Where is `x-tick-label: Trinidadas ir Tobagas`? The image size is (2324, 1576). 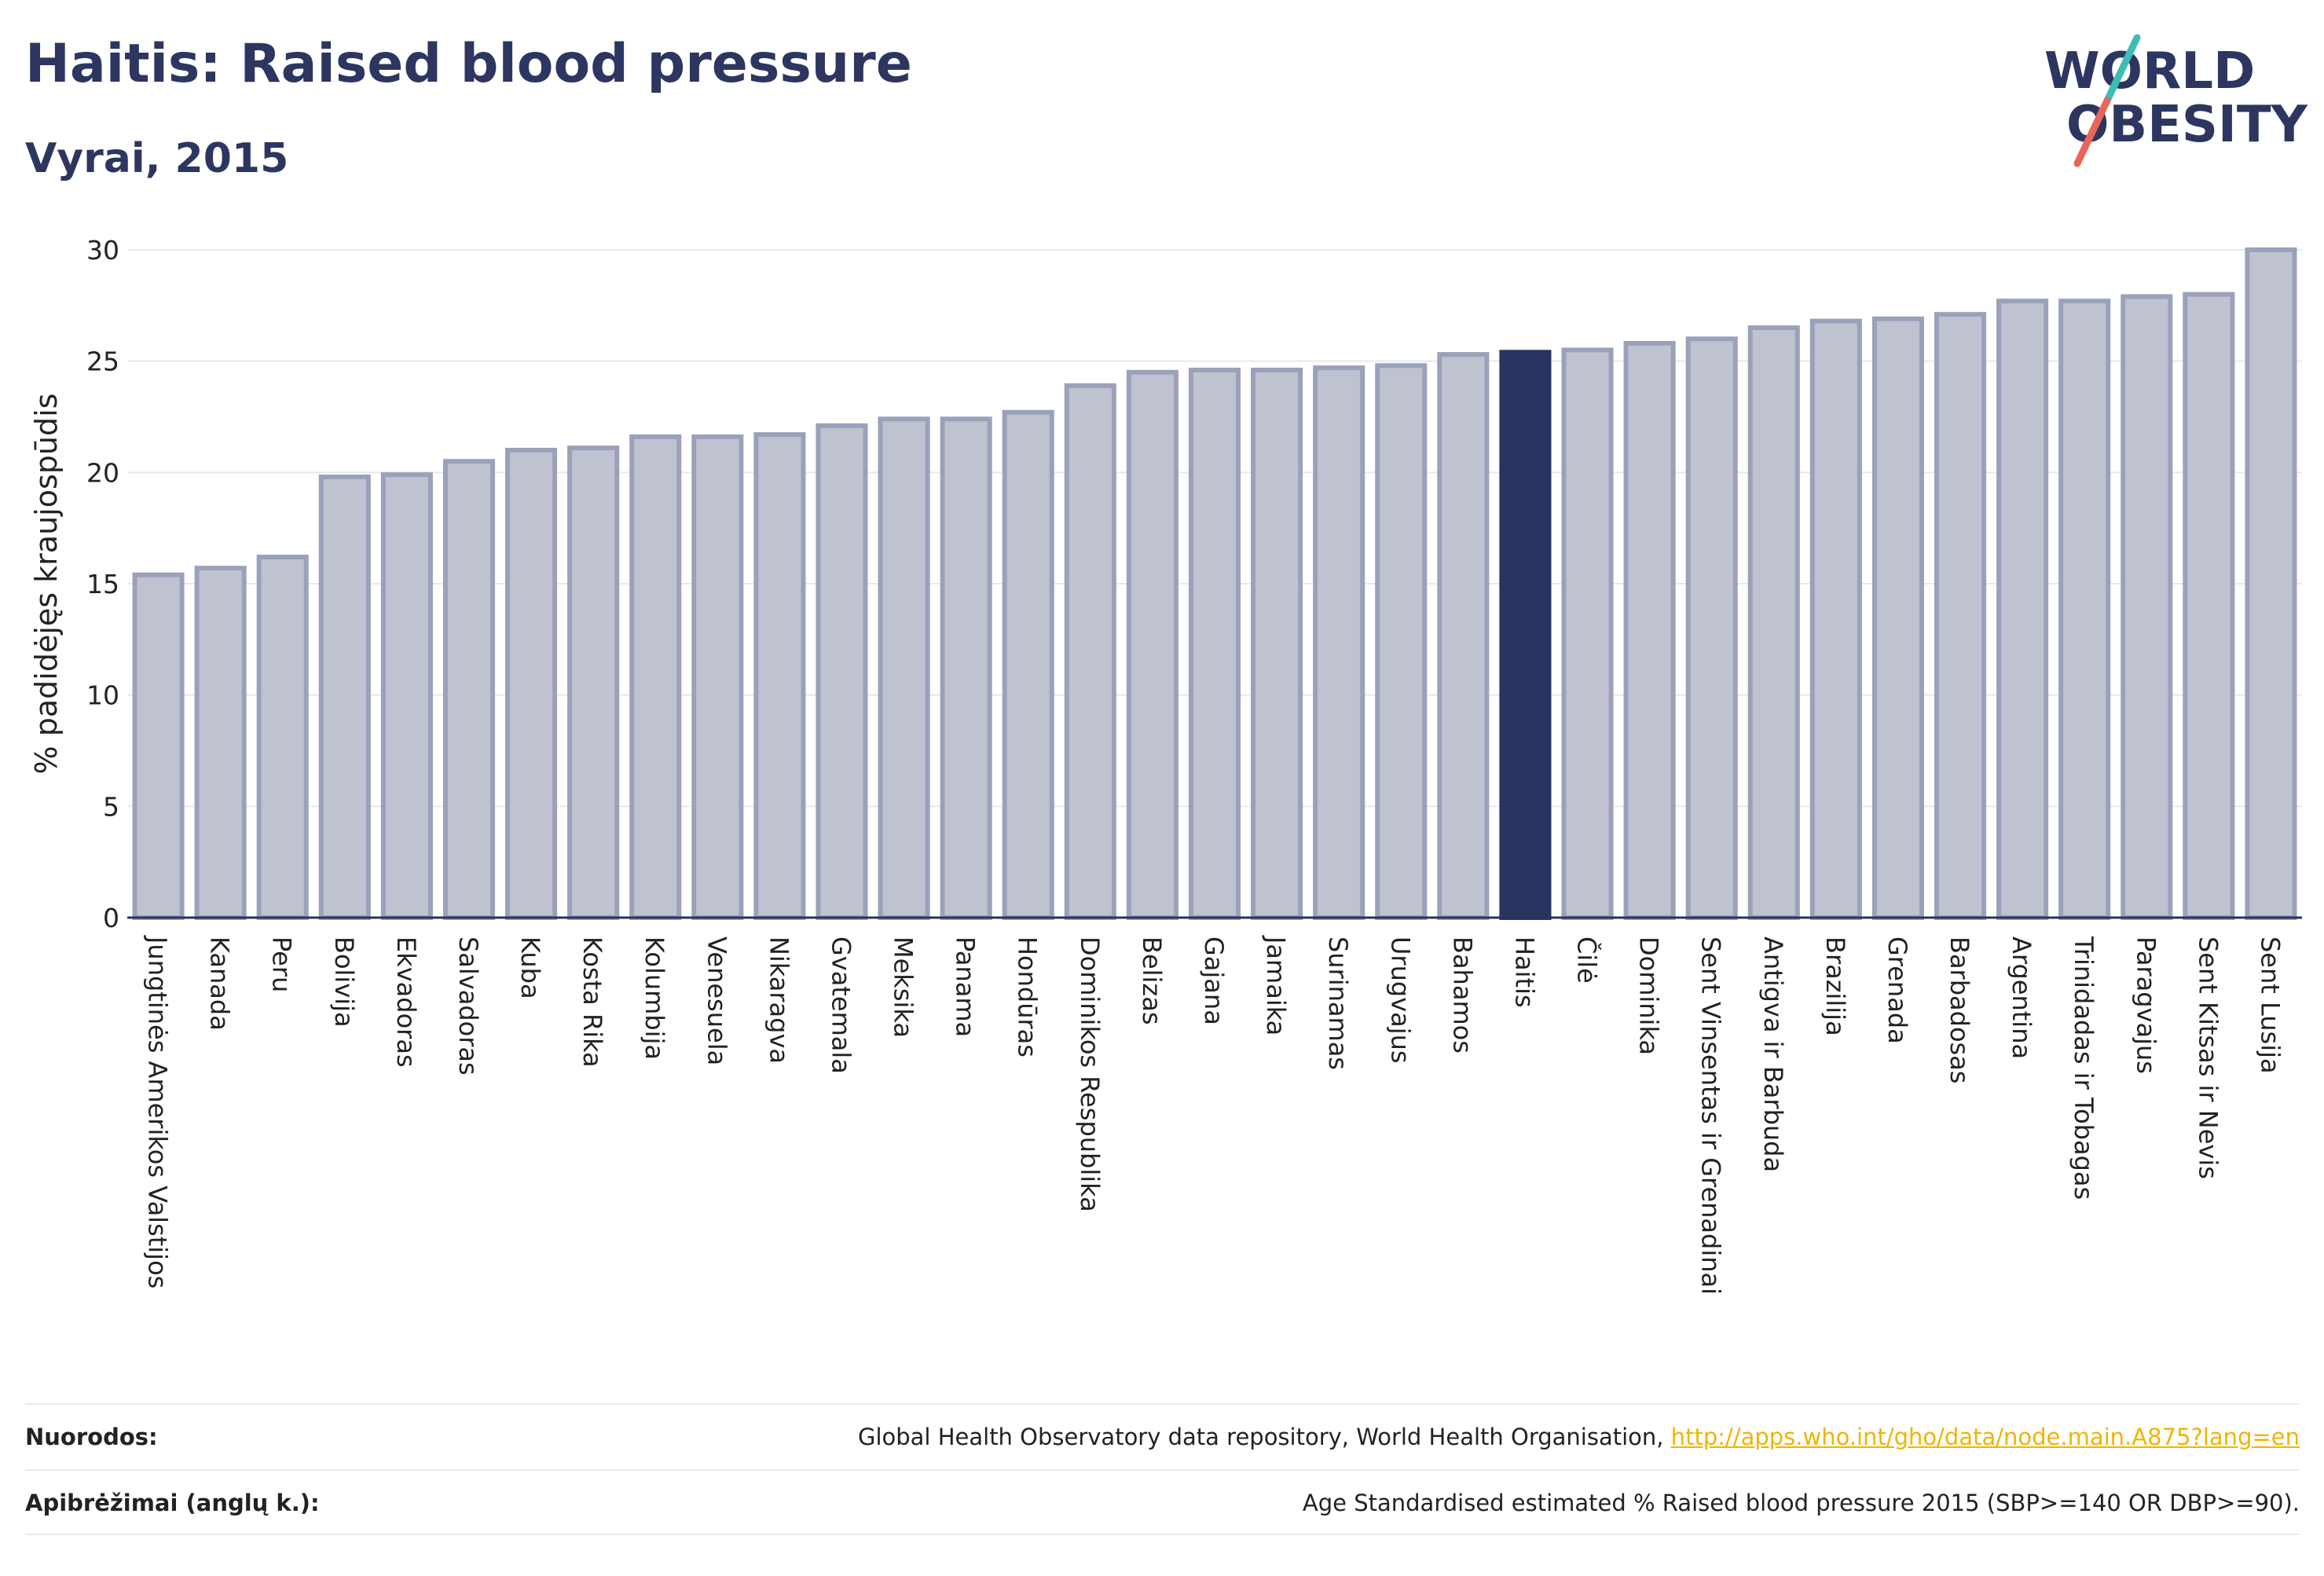
x-tick-label: Trinidadas ir Tobagas is located at coordinates (2084, 1068).